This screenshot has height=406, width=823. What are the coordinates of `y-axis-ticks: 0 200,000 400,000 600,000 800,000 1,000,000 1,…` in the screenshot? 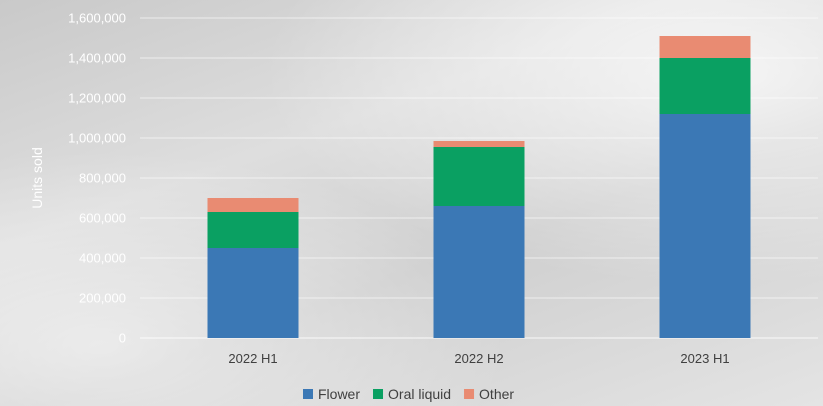 It's located at (97, 178).